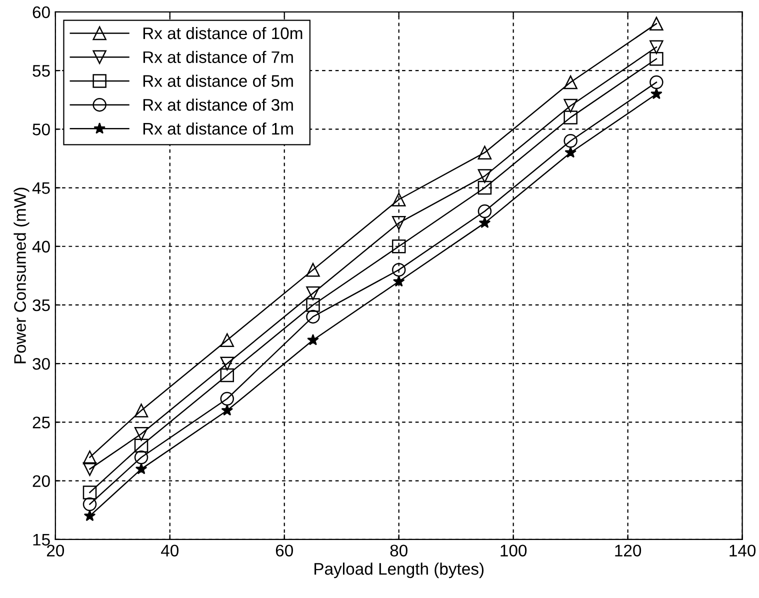  What do you see at coordinates (399, 550) in the screenshot?
I see `x-tick-label: 80` at bounding box center [399, 550].